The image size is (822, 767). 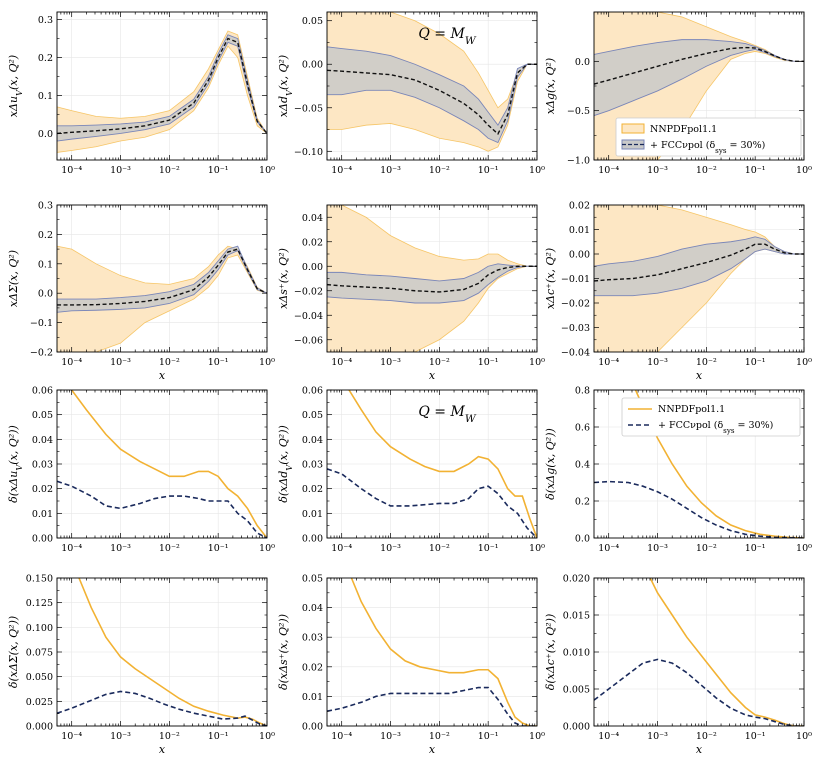 What do you see at coordinates (633, 128) in the screenshot?
I see `legend-swatch-nnpdf` at bounding box center [633, 128].